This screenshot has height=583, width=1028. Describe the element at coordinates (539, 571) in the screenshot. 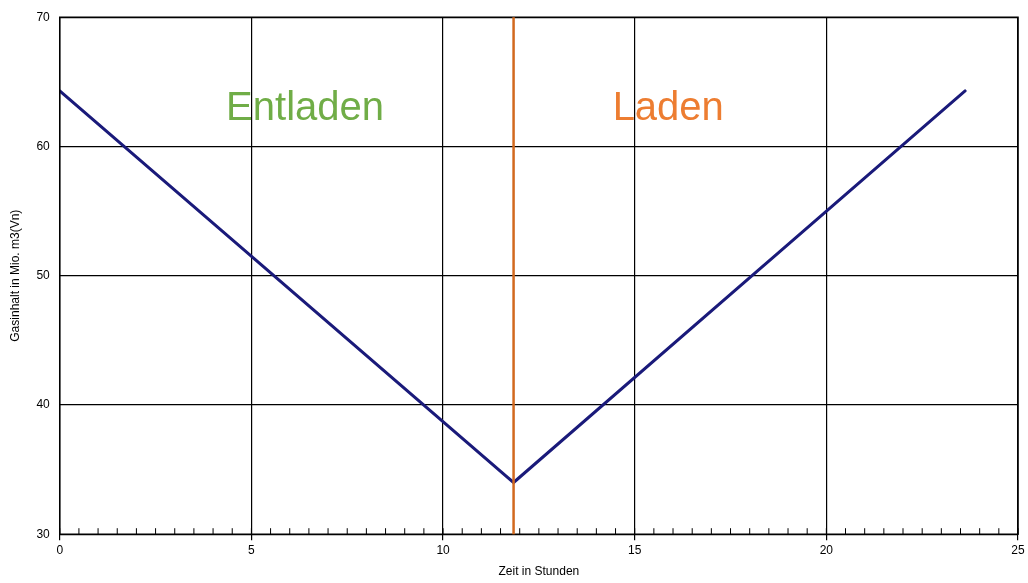

I see `x-axis-title: Zeit in Stunden` at that location.